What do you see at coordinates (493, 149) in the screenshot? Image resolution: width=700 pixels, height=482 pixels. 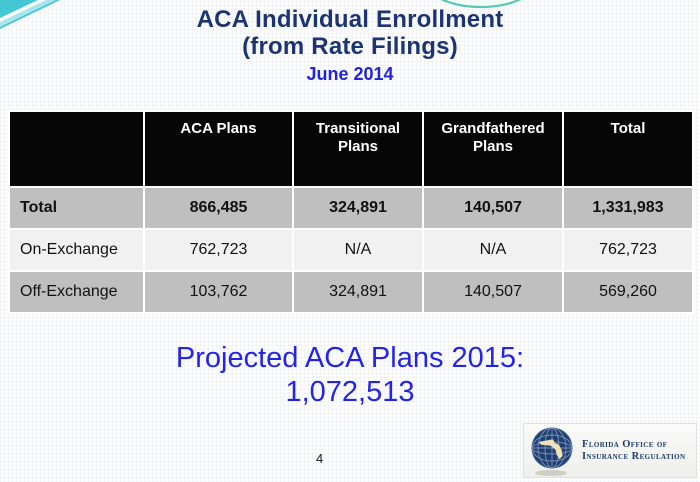 I see `column-header-grandfathered-plans: Grandfathered Plans` at bounding box center [493, 149].